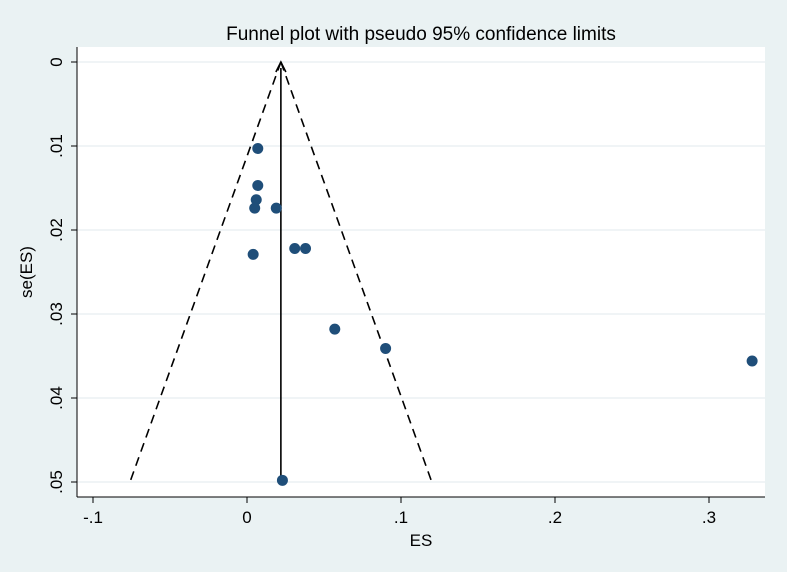 This screenshot has height=572, width=787. I want to click on y-tick-label: 0, so click(56, 61).